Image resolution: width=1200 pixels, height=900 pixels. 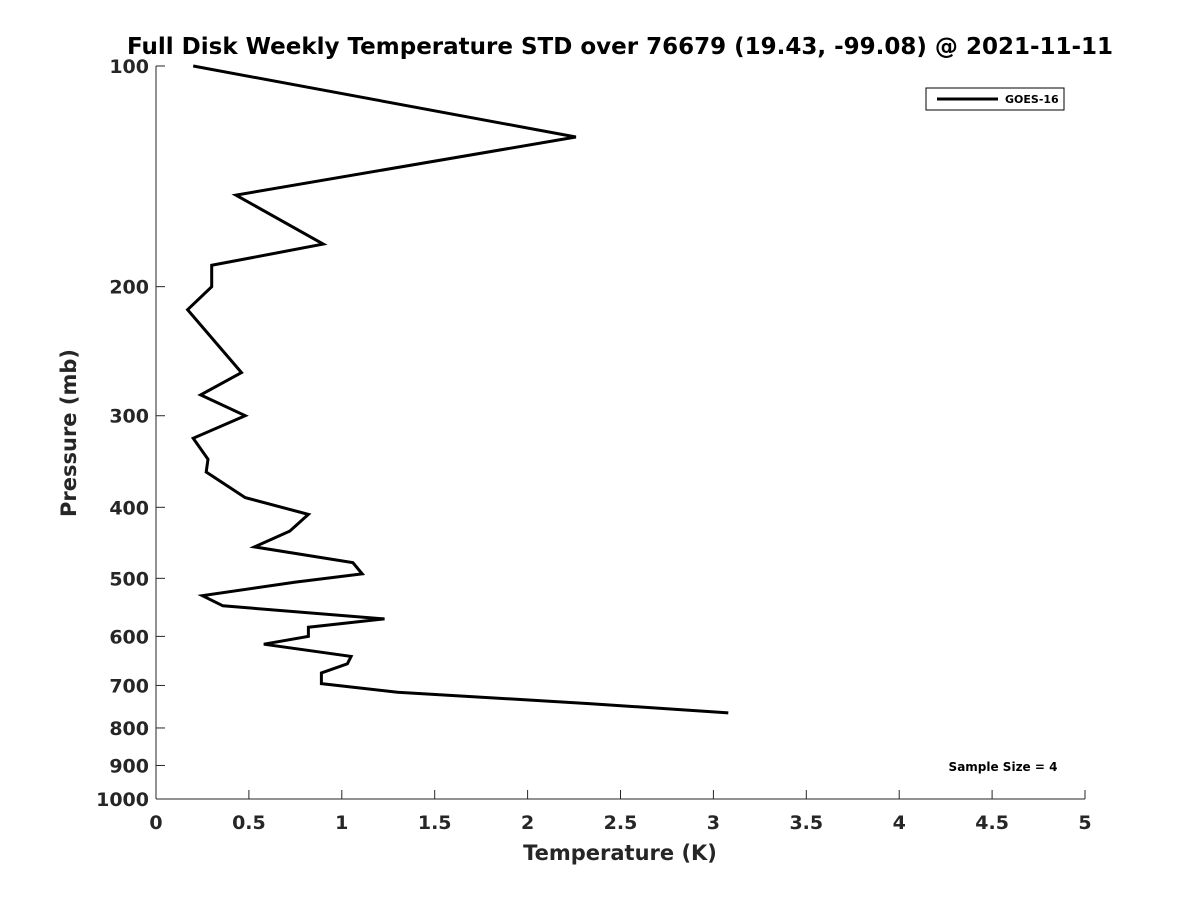 I want to click on x-tick-label: 0.5, so click(x=249, y=823).